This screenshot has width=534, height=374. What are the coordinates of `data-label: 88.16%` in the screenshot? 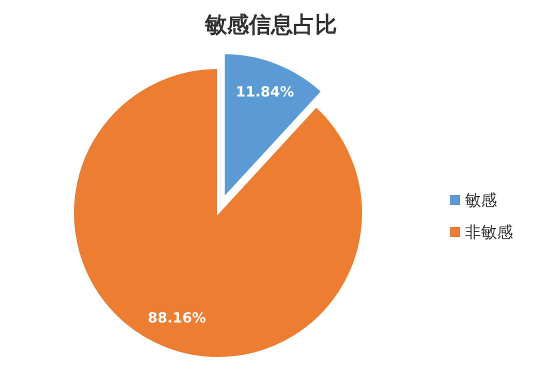 It's located at (177, 318).